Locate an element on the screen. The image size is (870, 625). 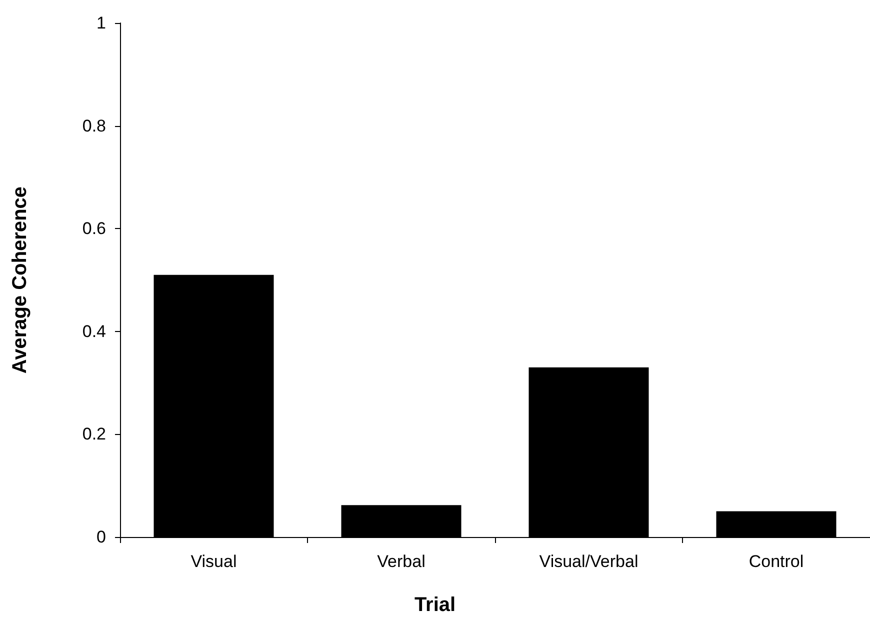
y-tick-label: 0.8 is located at coordinates (94, 126).